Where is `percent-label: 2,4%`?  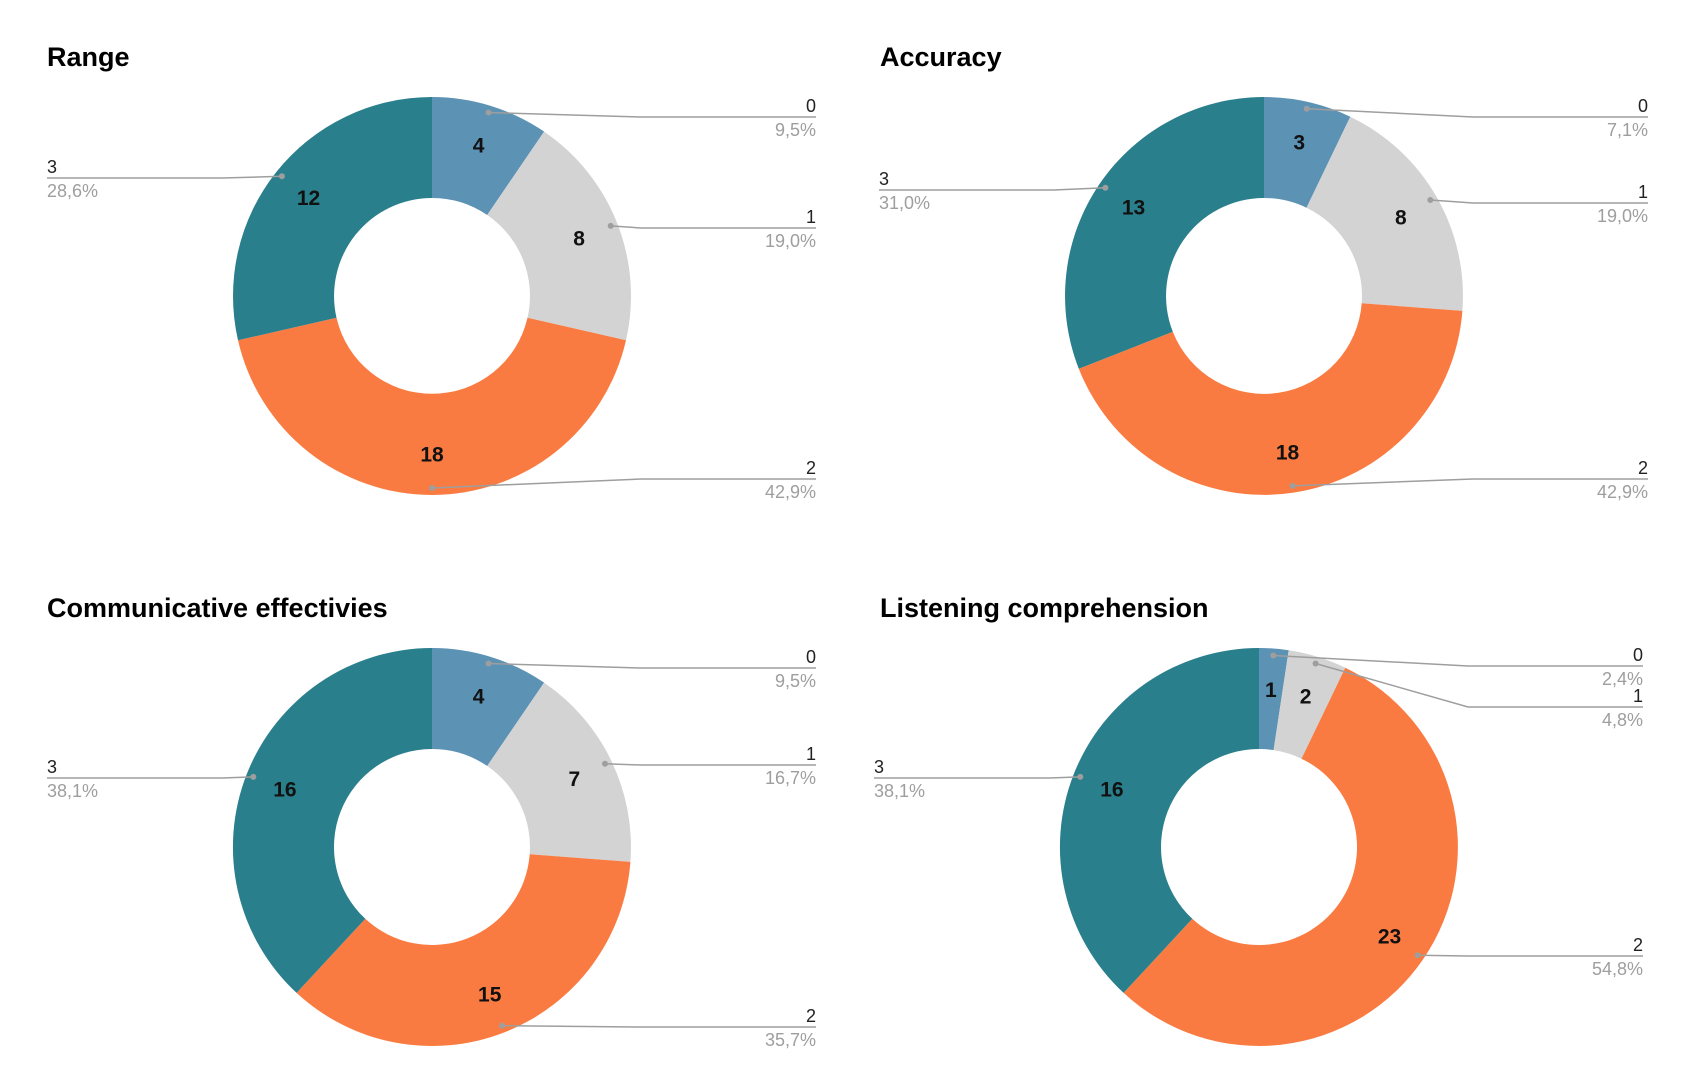 percent-label: 2,4% is located at coordinates (1622, 679).